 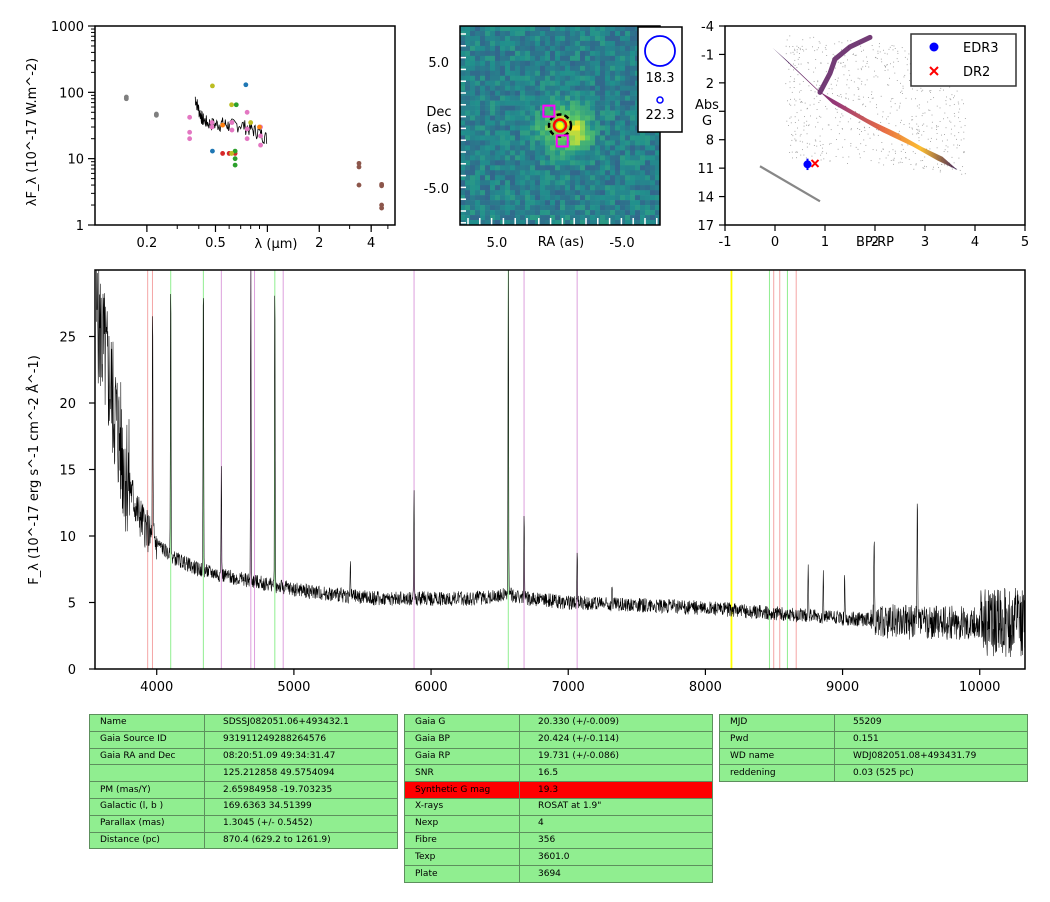 What do you see at coordinates (231, 153) in the screenshot?
I see `sed-photometry-point` at bounding box center [231, 153].